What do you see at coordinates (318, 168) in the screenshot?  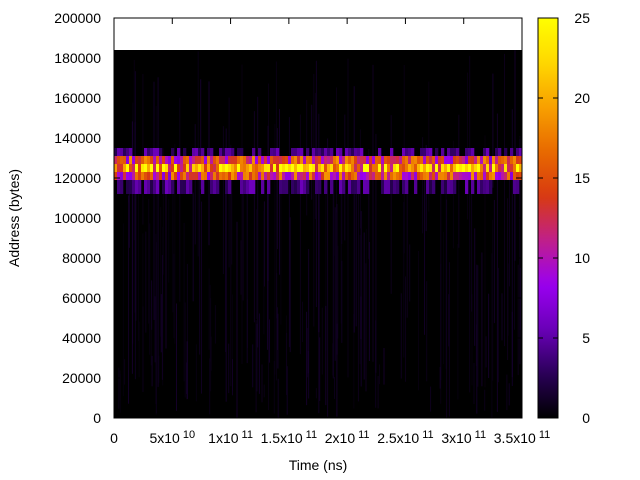 I see `band-hot-core` at bounding box center [318, 168].